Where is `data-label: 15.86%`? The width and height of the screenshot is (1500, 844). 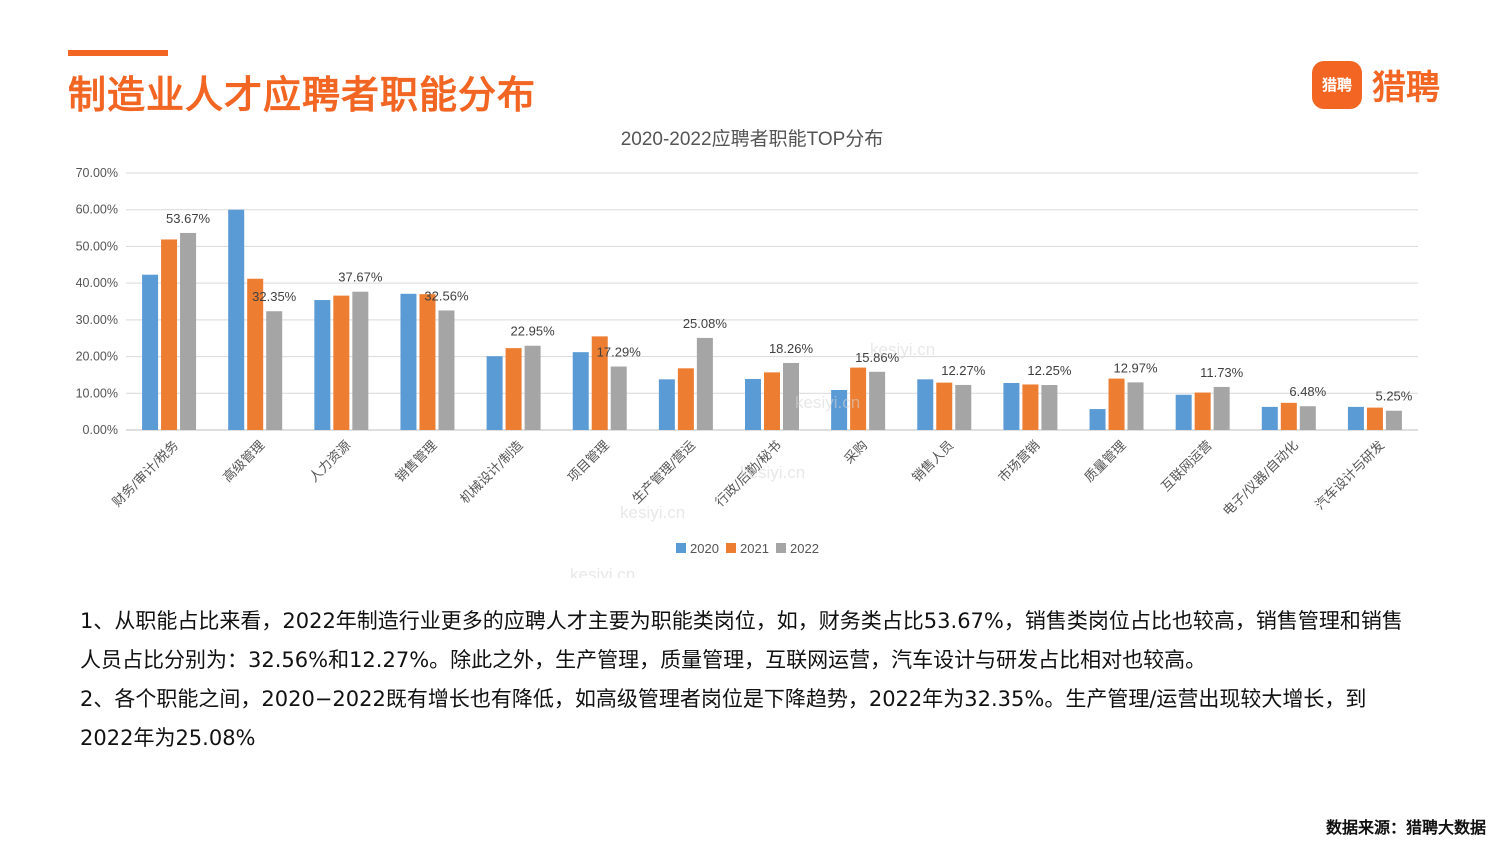
data-label: 15.86% is located at coordinates (877, 357).